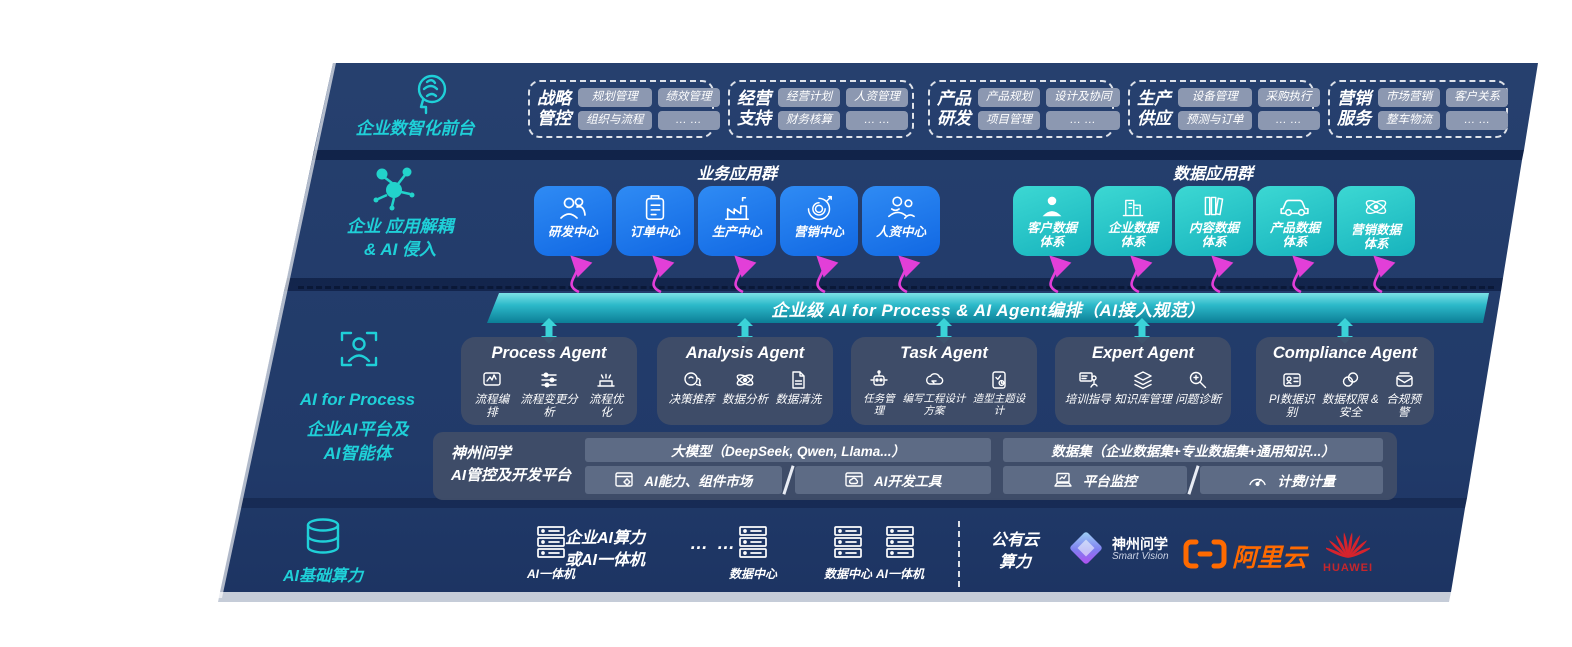 The width and height of the screenshot is (1572, 647). I want to click on data-card-enterprise: 企业数据 体系, so click(1133, 221).